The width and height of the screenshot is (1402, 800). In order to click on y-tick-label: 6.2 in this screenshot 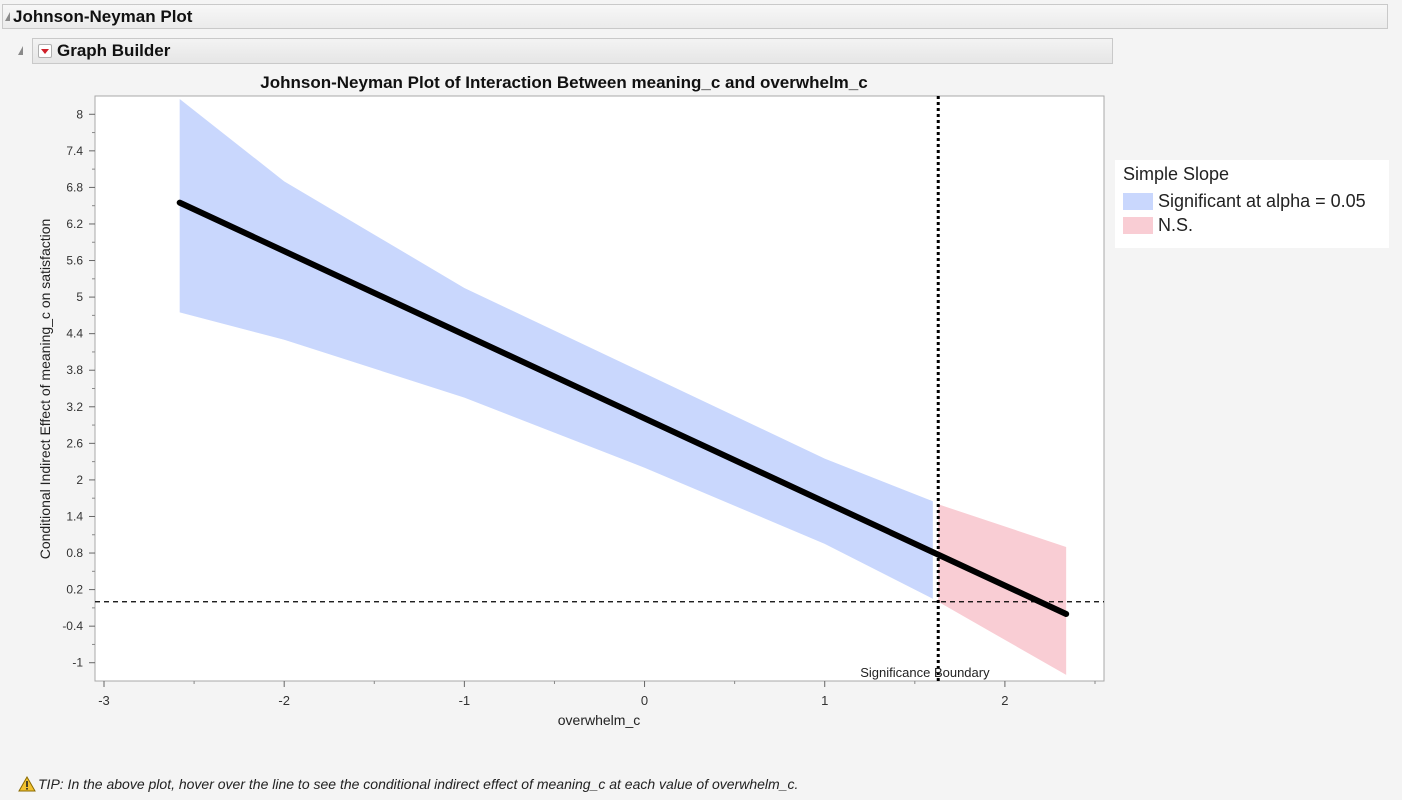, I will do `click(74, 224)`.